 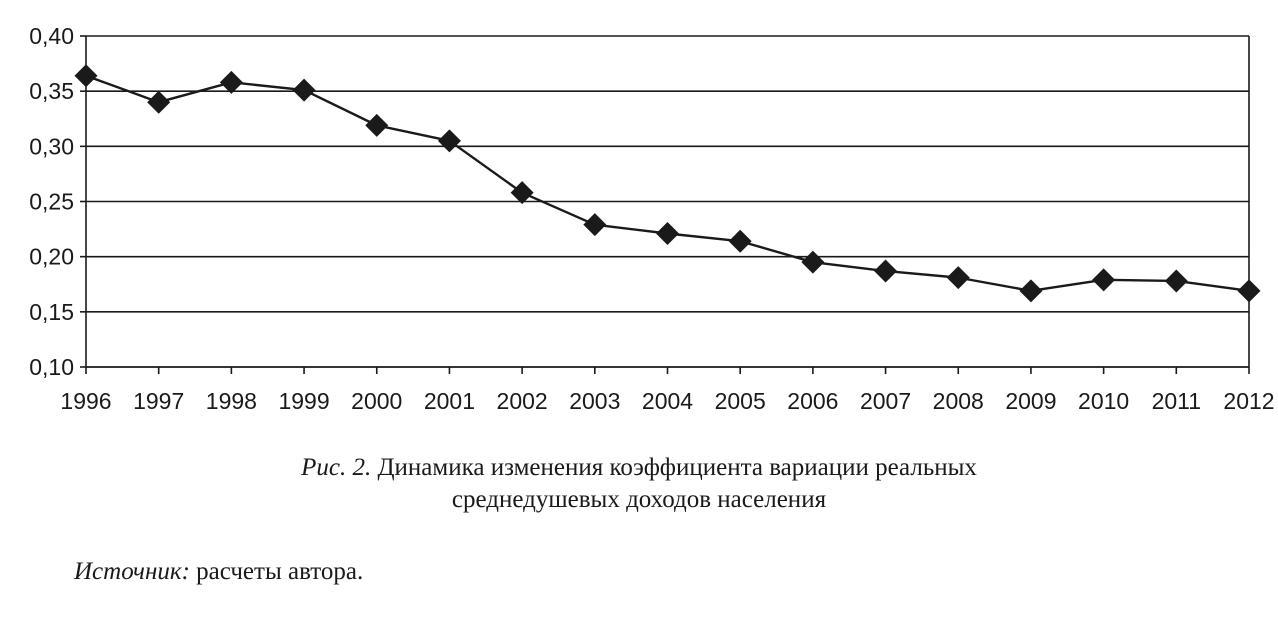 I want to click on y-tick-label: 0,40, so click(x=51, y=36).